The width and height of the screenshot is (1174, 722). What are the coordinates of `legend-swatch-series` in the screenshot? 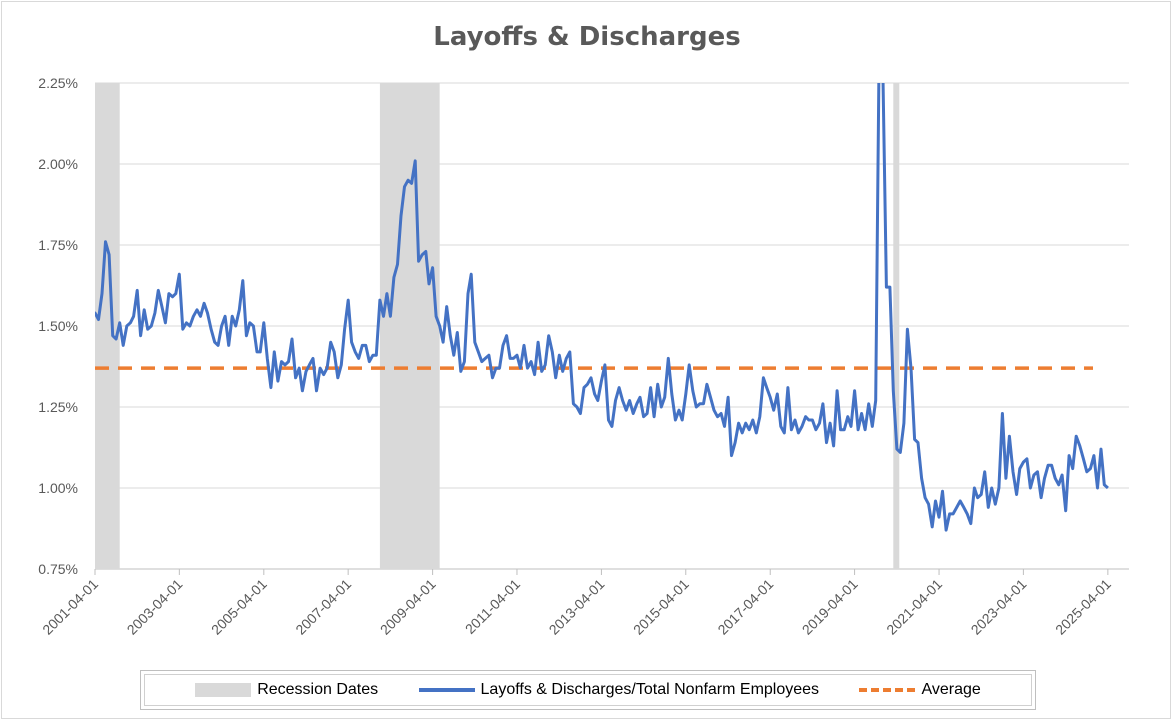 It's located at (446, 690).